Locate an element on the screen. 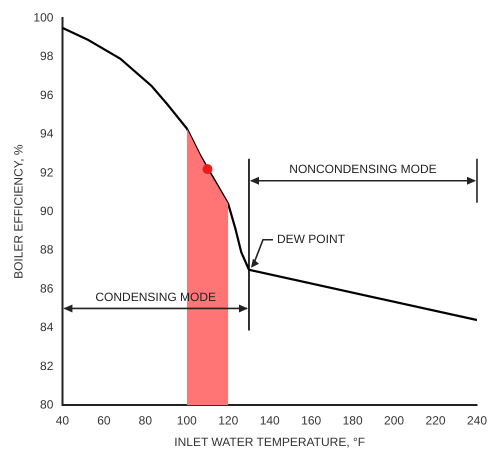 Image resolution: width=498 pixels, height=462 pixels. annotation: DEW POINT is located at coordinates (311, 239).